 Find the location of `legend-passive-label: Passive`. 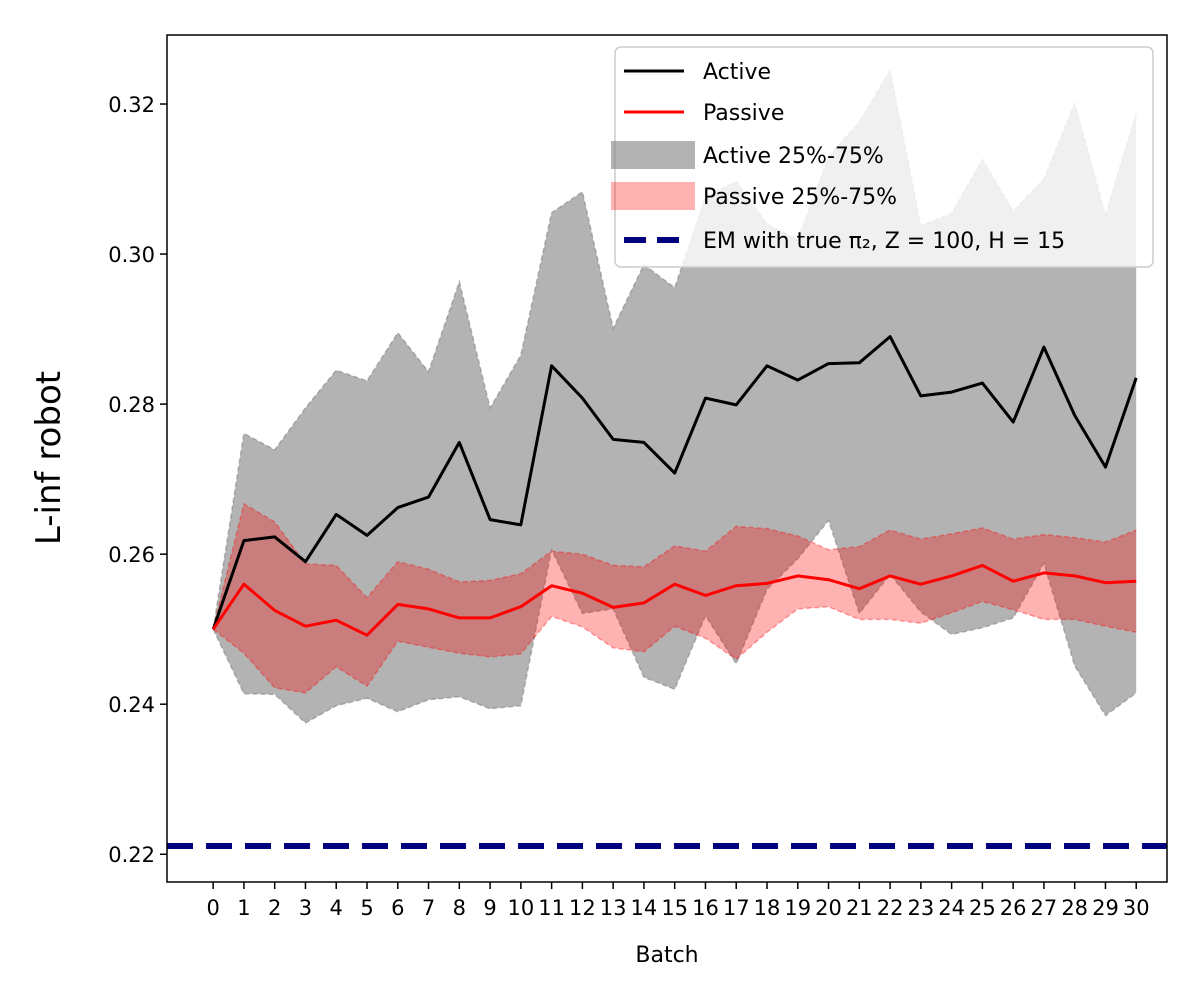

legend-passive-label: Passive is located at coordinates (743, 113).